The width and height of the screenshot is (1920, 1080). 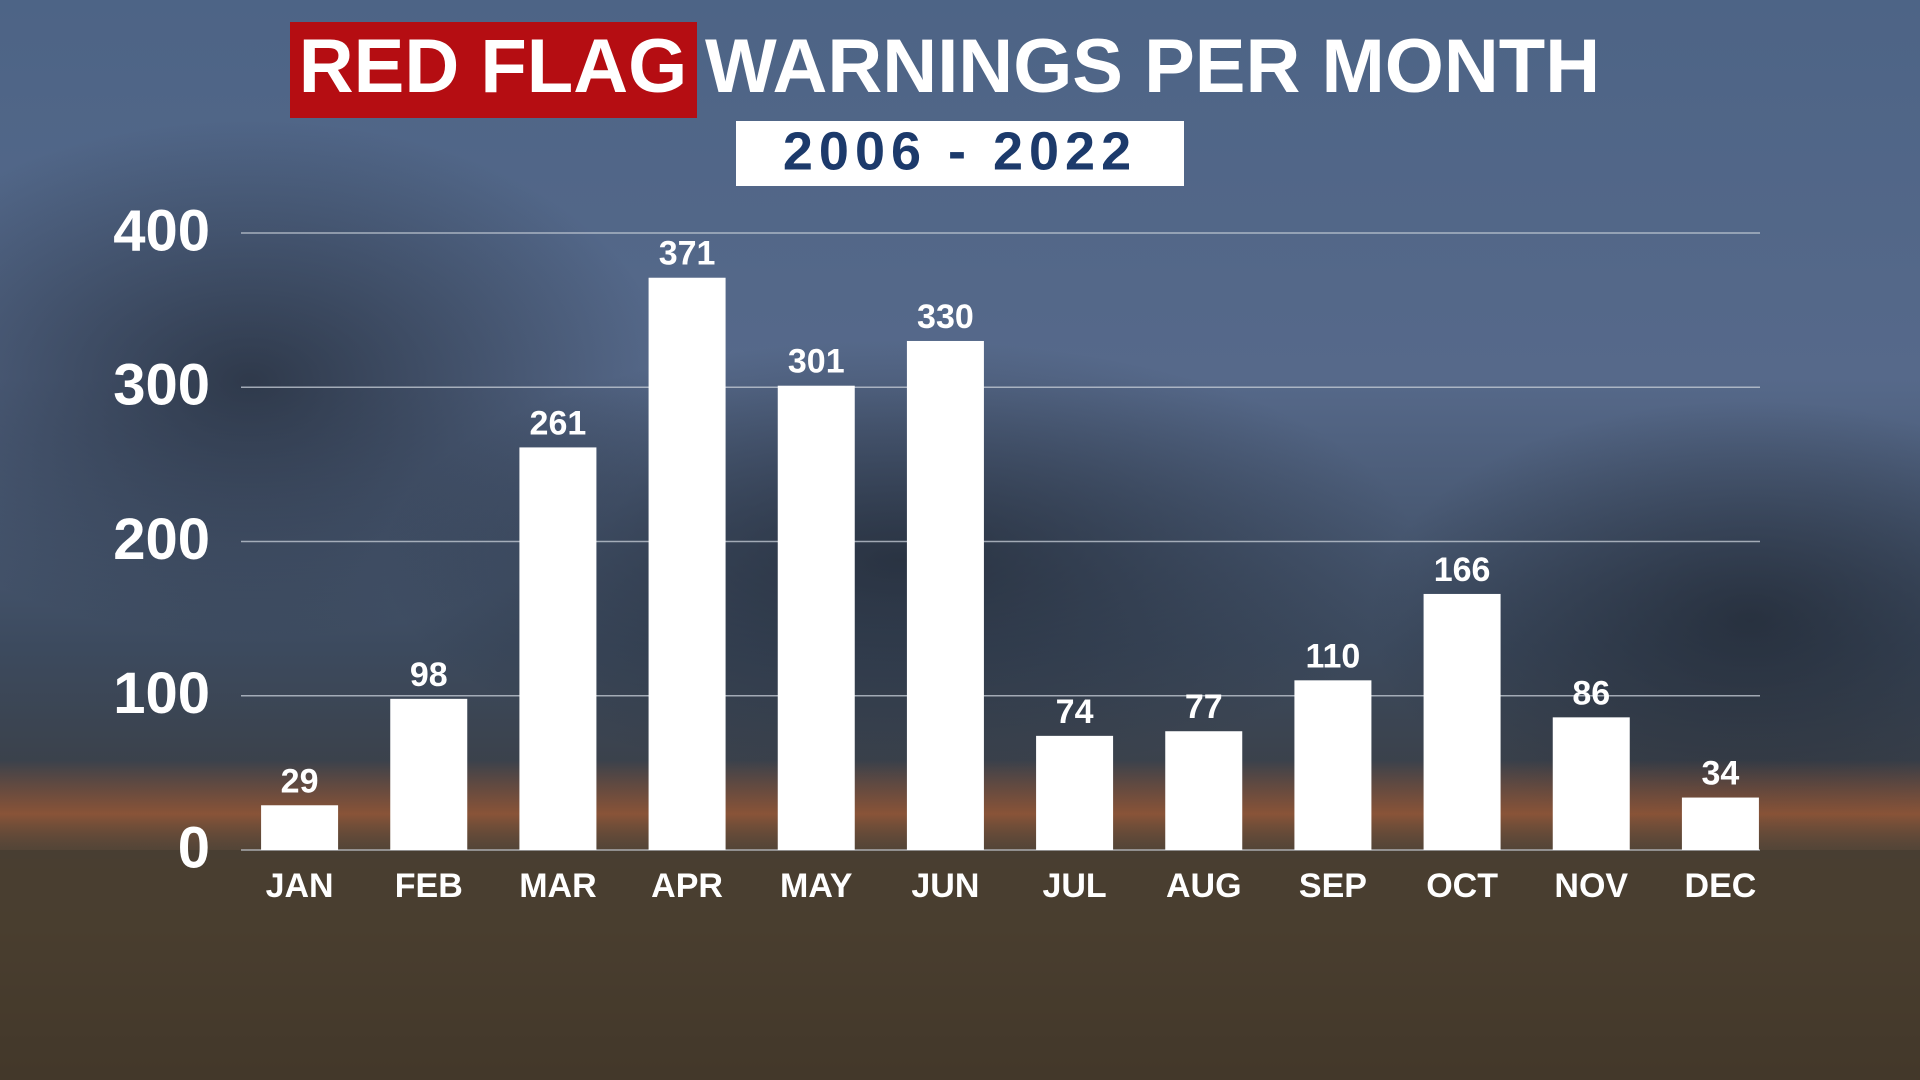 I want to click on chart-title: WARNINGS PER MONTH, so click(x=1152, y=66).